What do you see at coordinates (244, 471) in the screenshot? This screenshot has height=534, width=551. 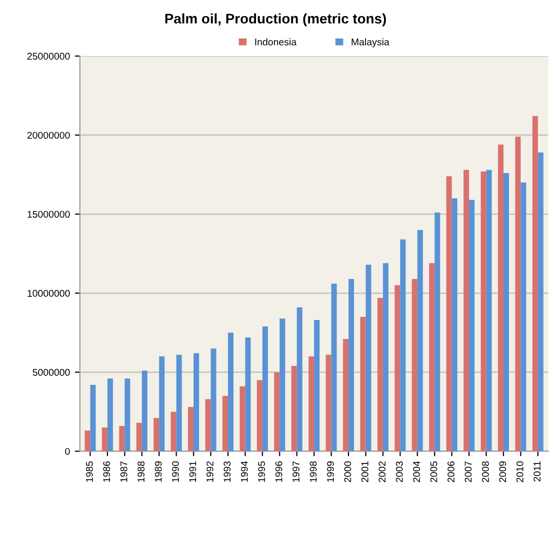 I see `x-tick-label: 1994` at bounding box center [244, 471].